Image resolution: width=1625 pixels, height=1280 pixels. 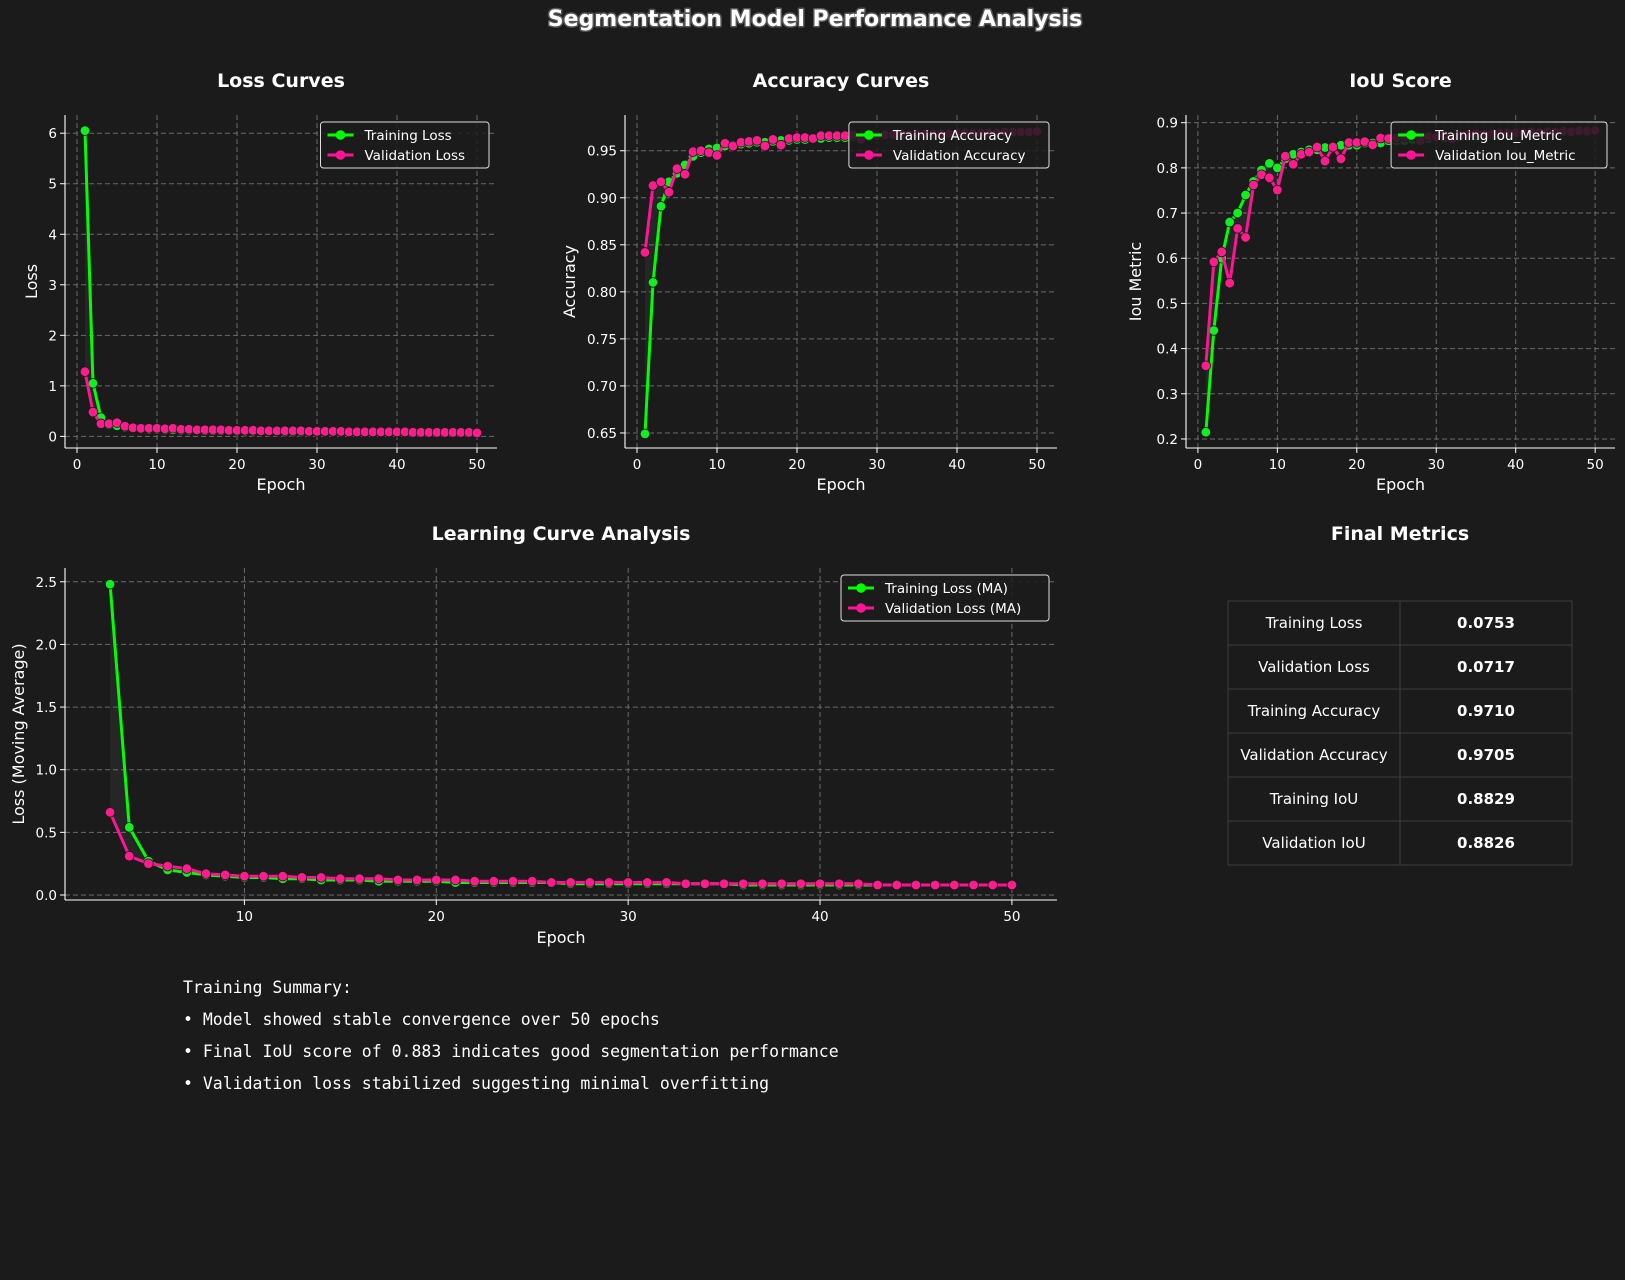 I want to click on metric-label: Validation IoU, so click(x=1313, y=843).